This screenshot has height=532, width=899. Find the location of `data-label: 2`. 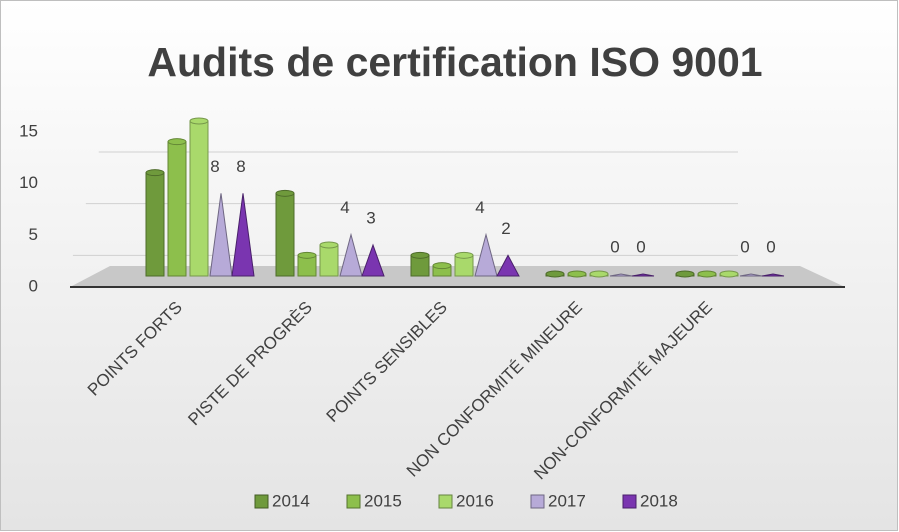

data-label: 2 is located at coordinates (505, 228).